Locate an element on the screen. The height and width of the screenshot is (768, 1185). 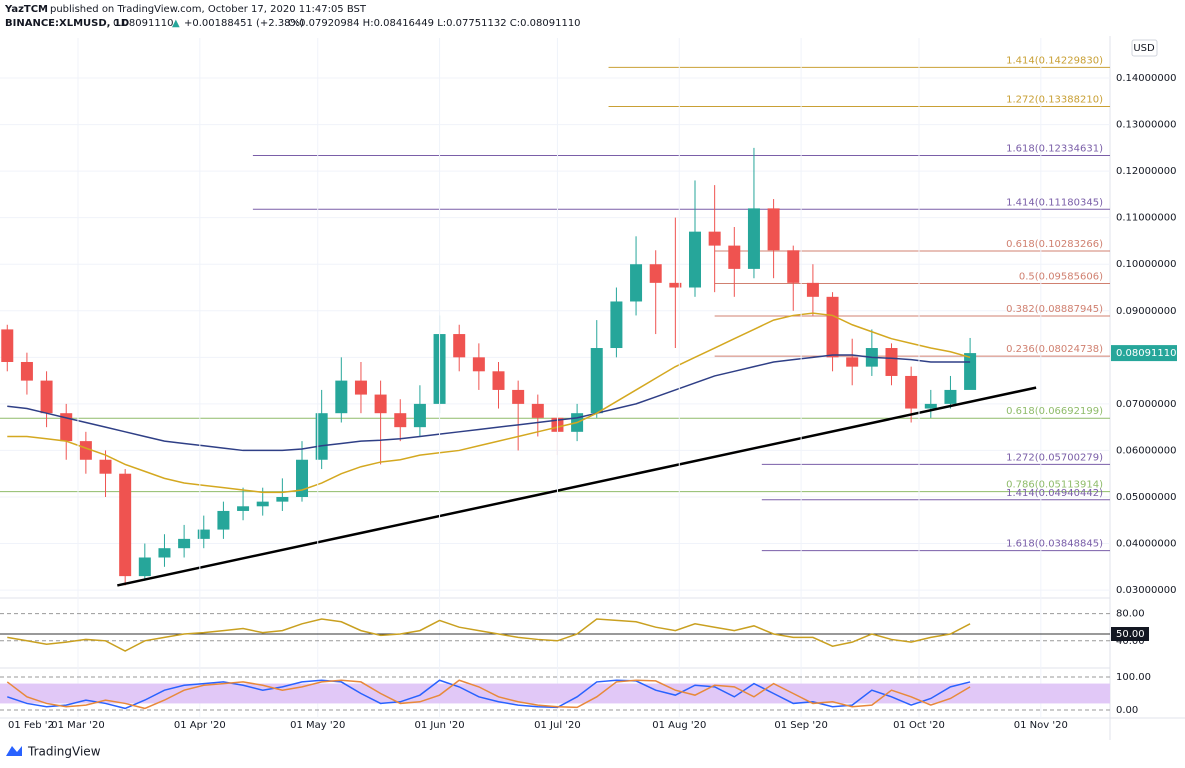
brand: TradingView is located at coordinates (64, 752).